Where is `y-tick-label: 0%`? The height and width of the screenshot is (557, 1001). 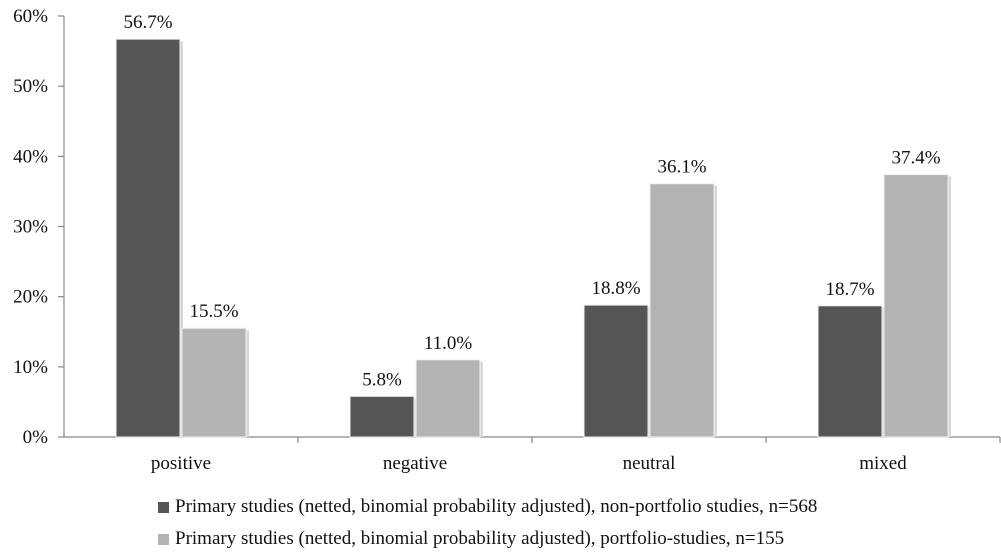
y-tick-label: 0% is located at coordinates (36, 437).